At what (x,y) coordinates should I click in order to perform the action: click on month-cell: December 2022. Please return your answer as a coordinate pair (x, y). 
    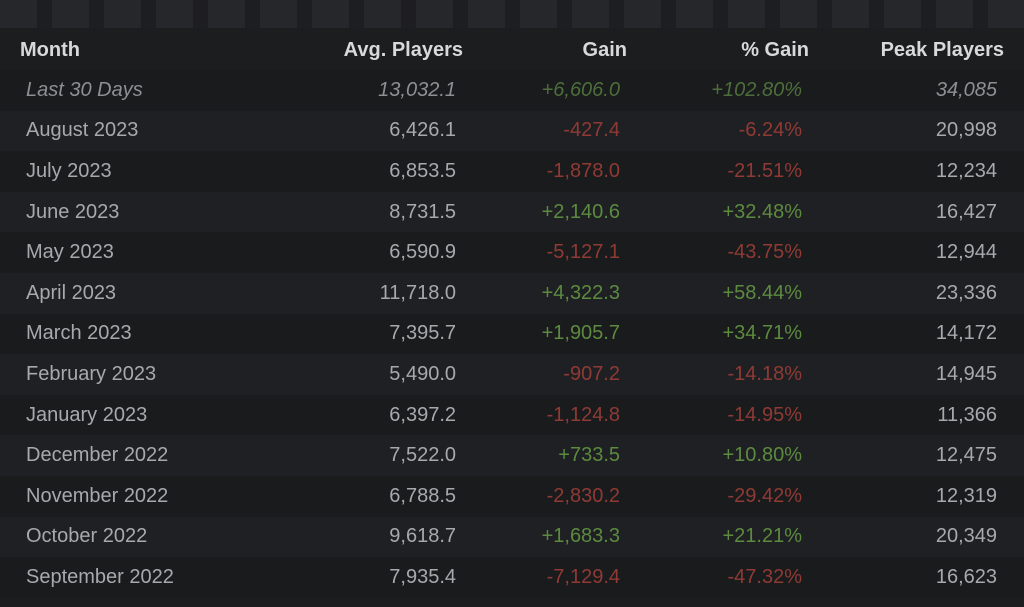
    Looking at the image, I should click on (97, 455).